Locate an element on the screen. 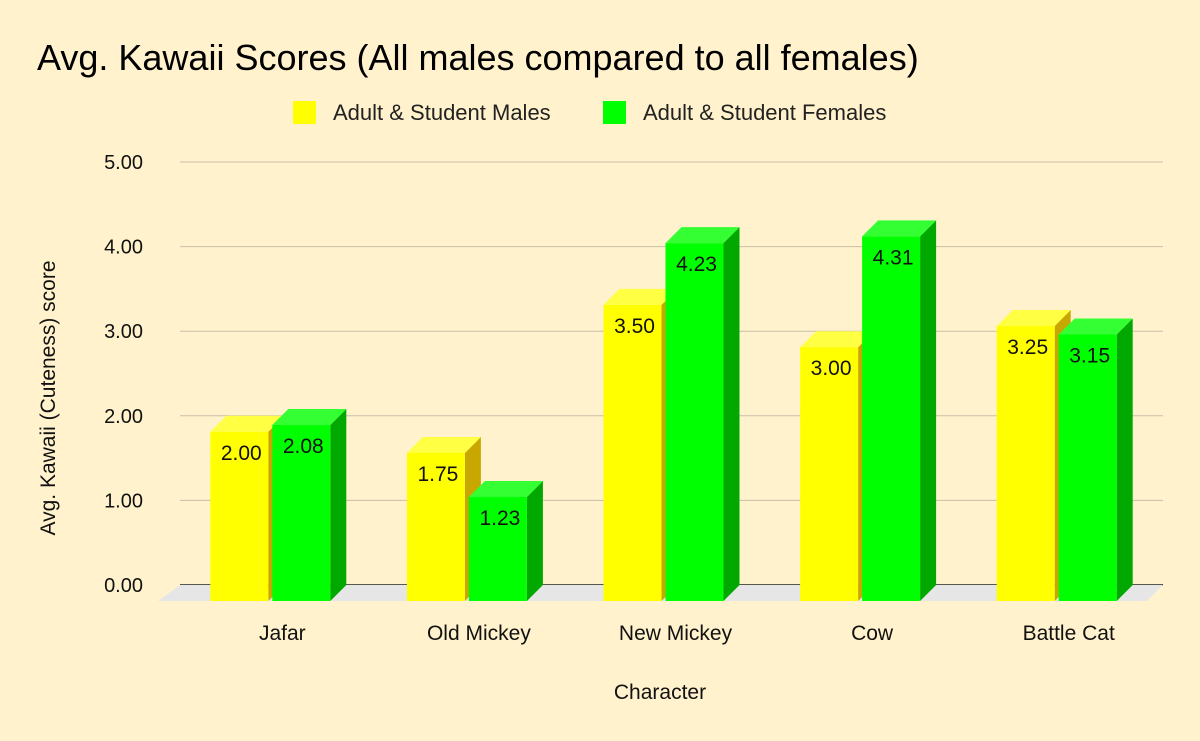 This screenshot has width=1200, height=741. y-tick-label: 3.00 is located at coordinates (123, 332).